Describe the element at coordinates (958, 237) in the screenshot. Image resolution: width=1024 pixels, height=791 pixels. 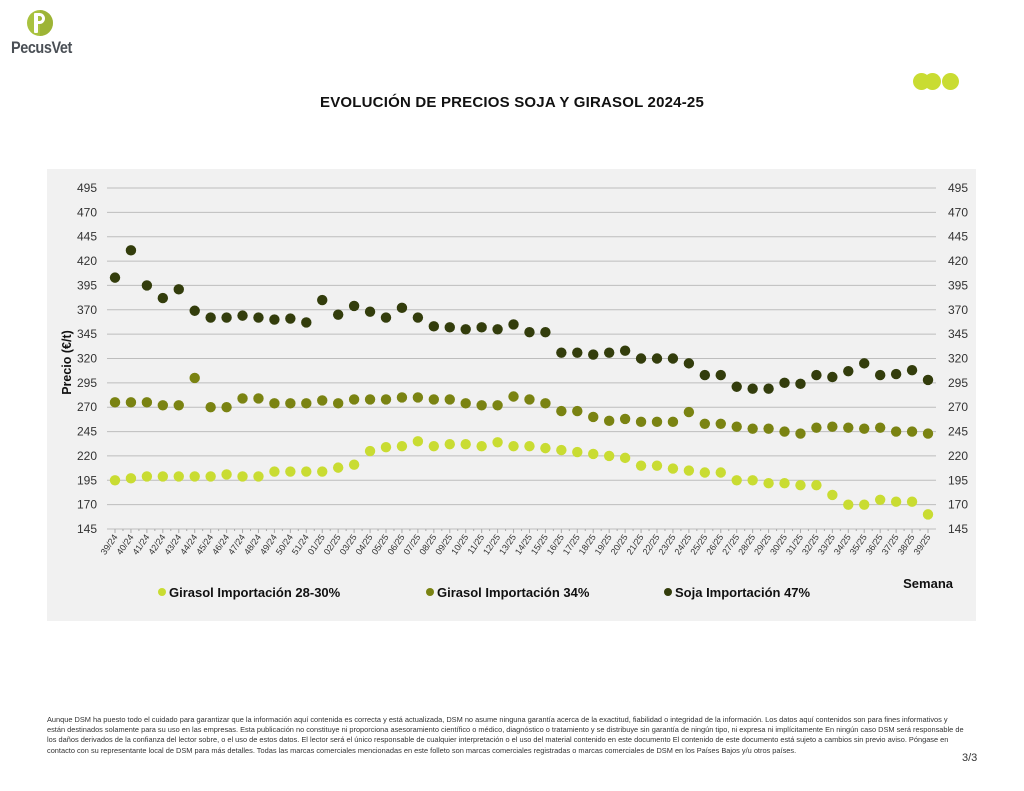
I see `y-tick-label-right: 445` at that location.